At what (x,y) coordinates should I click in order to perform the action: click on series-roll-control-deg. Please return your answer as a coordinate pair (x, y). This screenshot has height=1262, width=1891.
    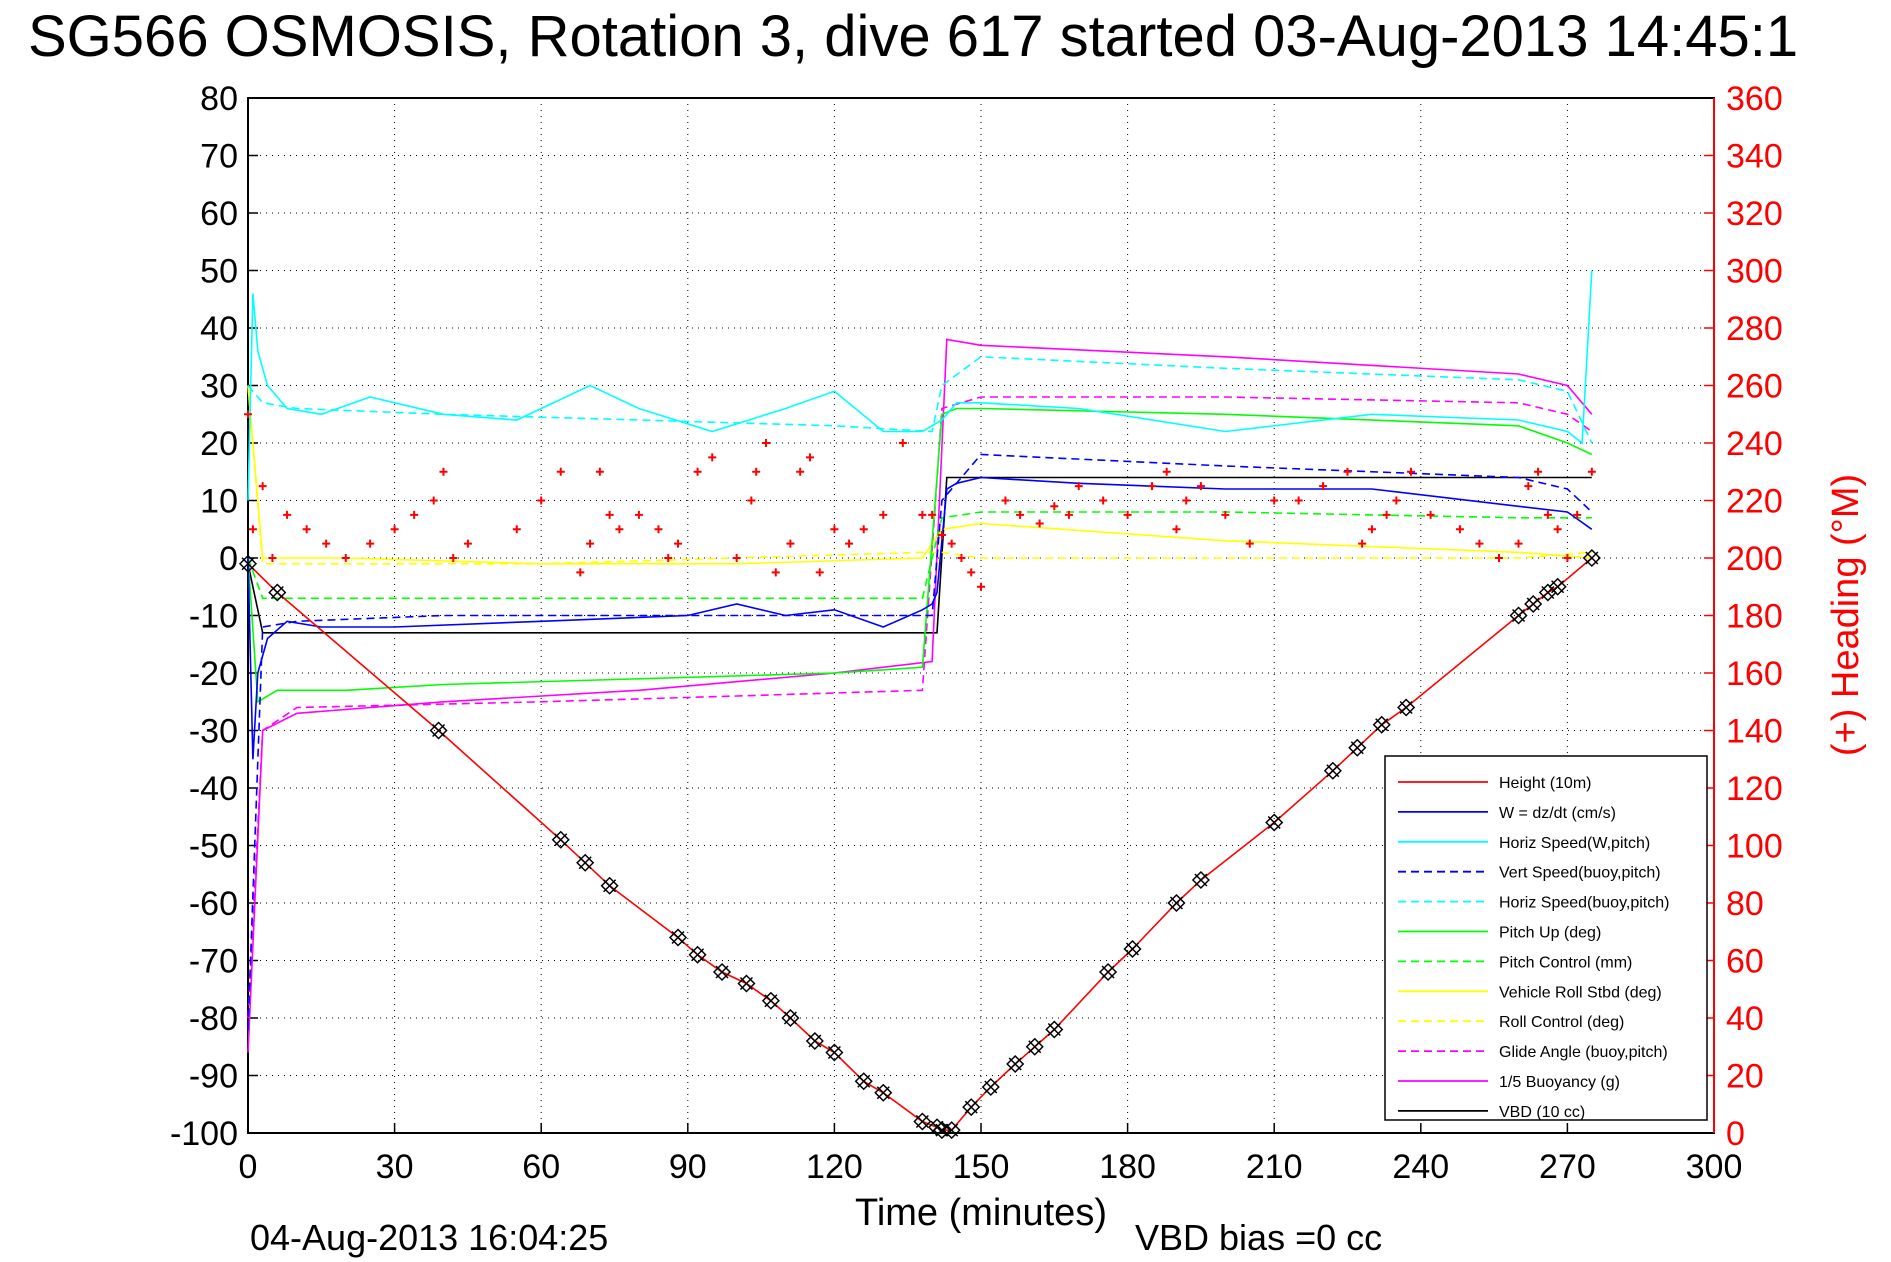
    Looking at the image, I should click on (919, 475).